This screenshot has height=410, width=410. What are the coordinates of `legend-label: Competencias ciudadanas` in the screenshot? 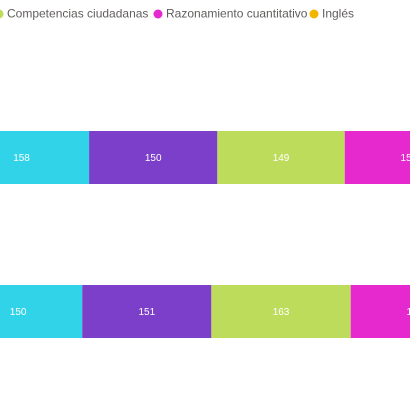 It's located at (77, 14).